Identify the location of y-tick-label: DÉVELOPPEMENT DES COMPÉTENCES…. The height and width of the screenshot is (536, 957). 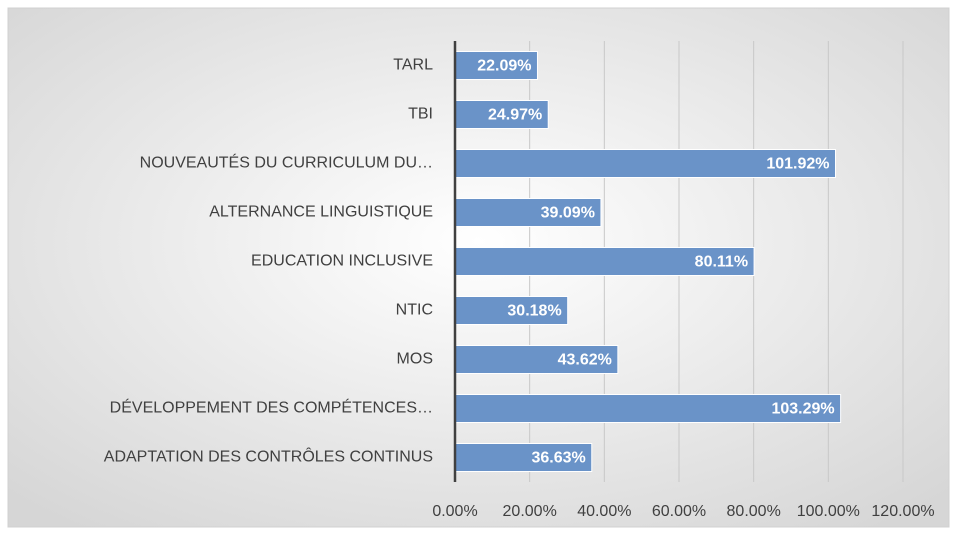
(271, 407).